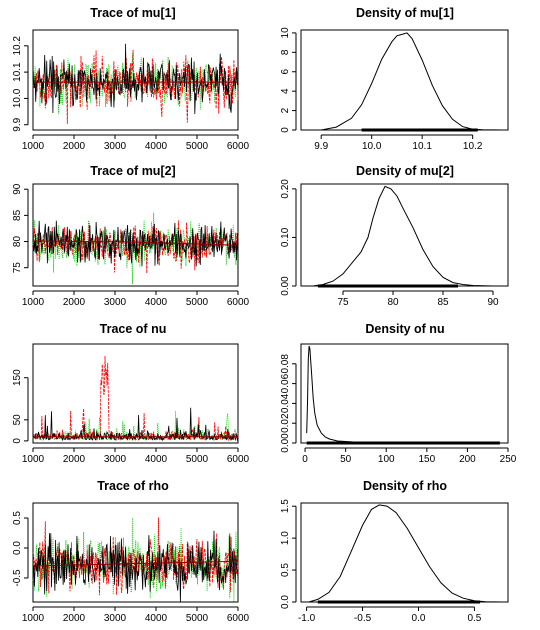  I want to click on x-tick-label: 9.9, so click(321, 146).